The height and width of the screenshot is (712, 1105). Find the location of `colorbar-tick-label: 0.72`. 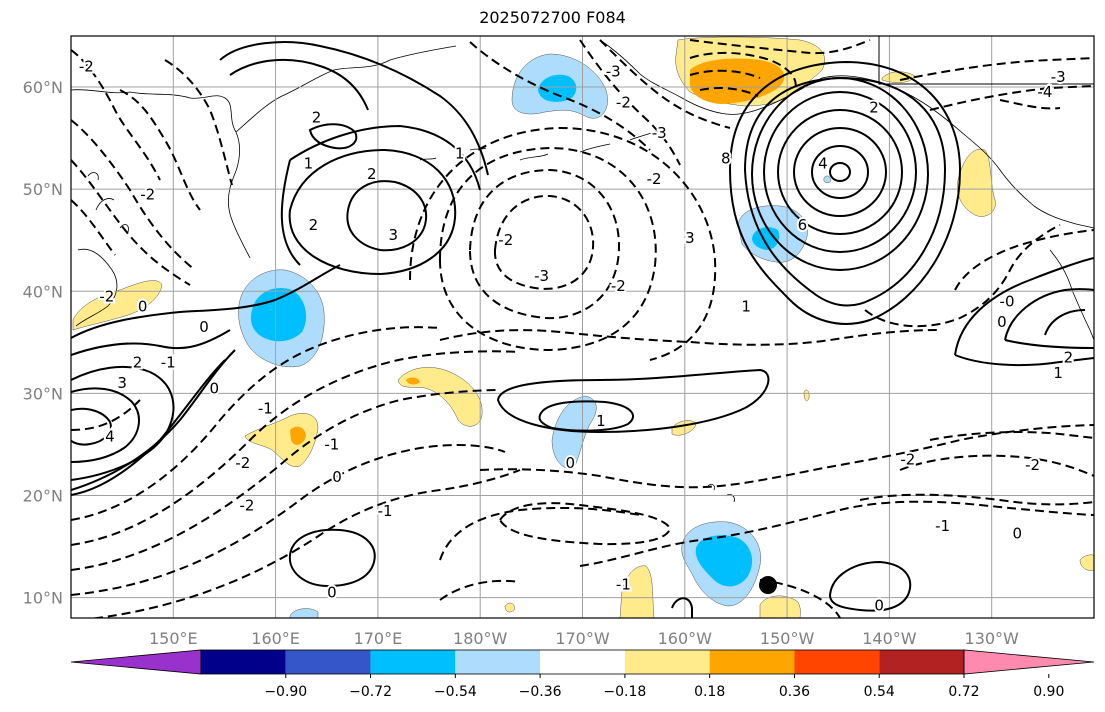

colorbar-tick-label: 0.72 is located at coordinates (963, 692).